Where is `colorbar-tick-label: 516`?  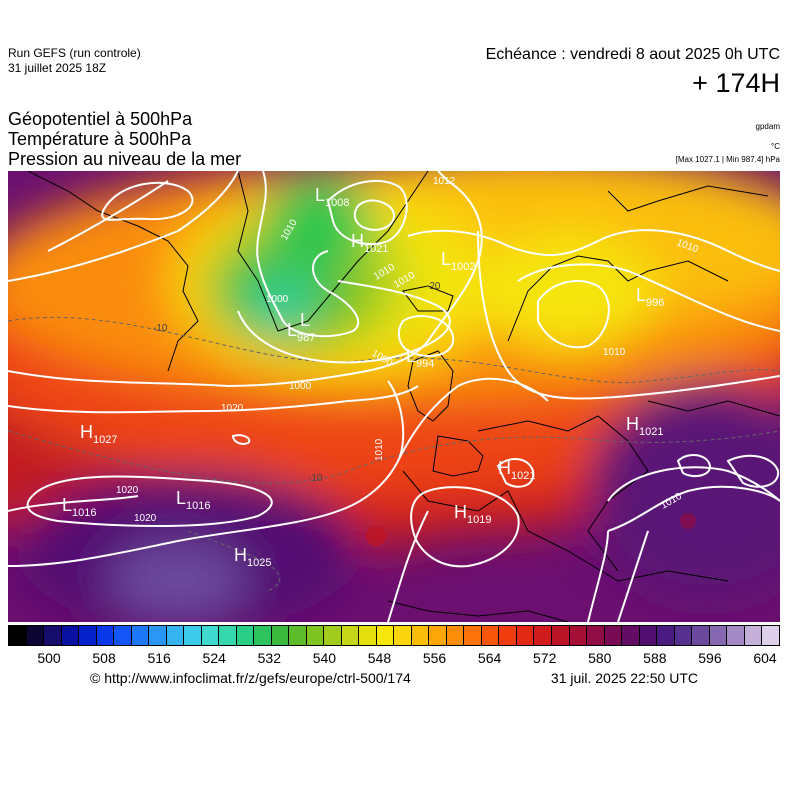 colorbar-tick-label: 516 is located at coordinates (159, 658).